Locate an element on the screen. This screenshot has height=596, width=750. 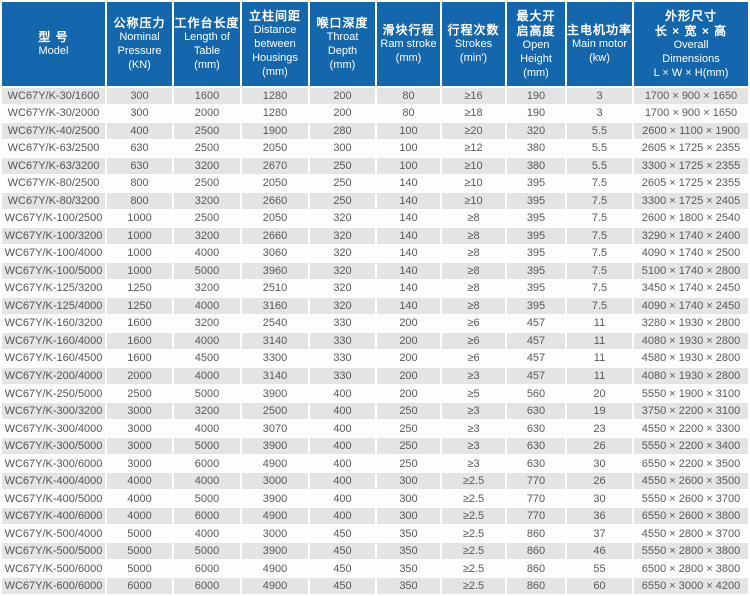
value-cell-pressure: 5000 is located at coordinates (139, 551).